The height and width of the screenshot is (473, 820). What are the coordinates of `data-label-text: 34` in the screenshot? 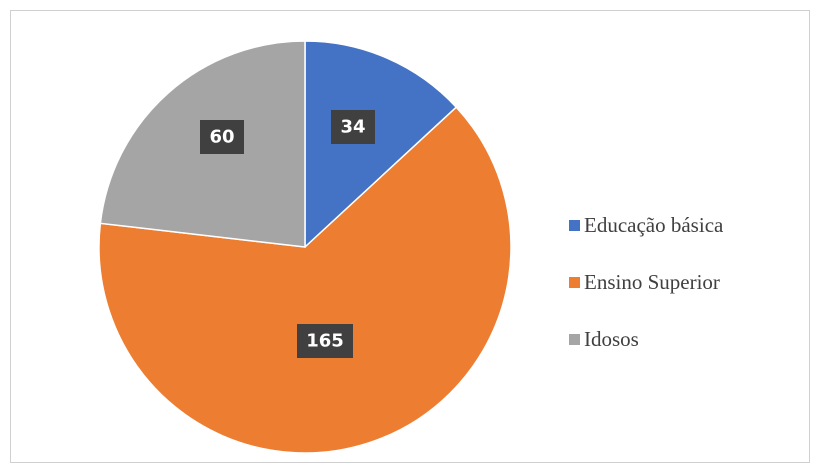 It's located at (352, 127).